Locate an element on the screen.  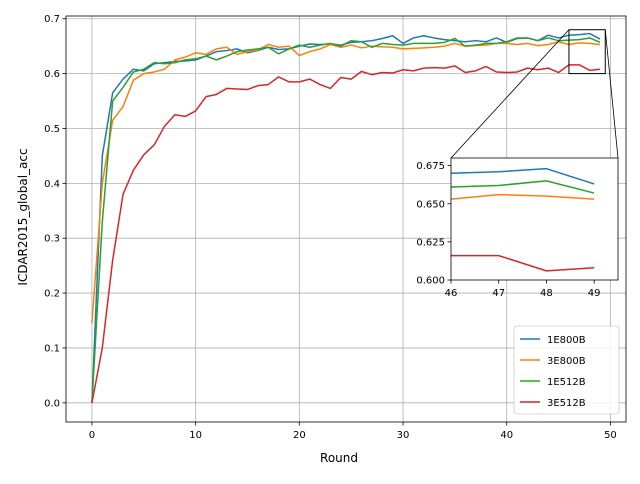
x-axis-label: Round is located at coordinates (339, 458).